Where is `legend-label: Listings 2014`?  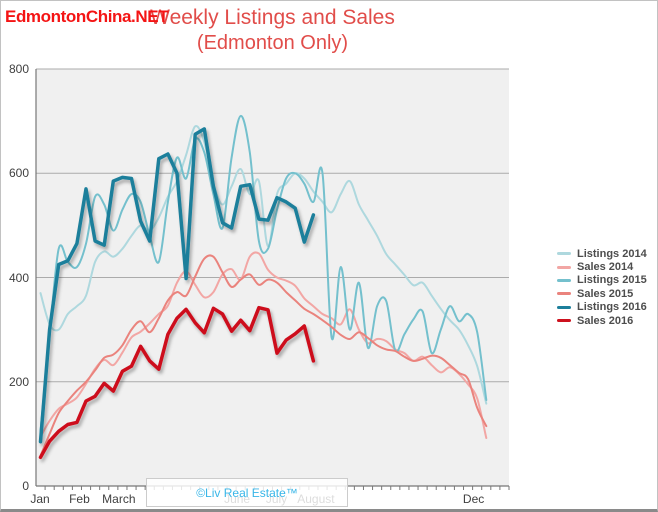
legend-label: Listings 2014 is located at coordinates (612, 253).